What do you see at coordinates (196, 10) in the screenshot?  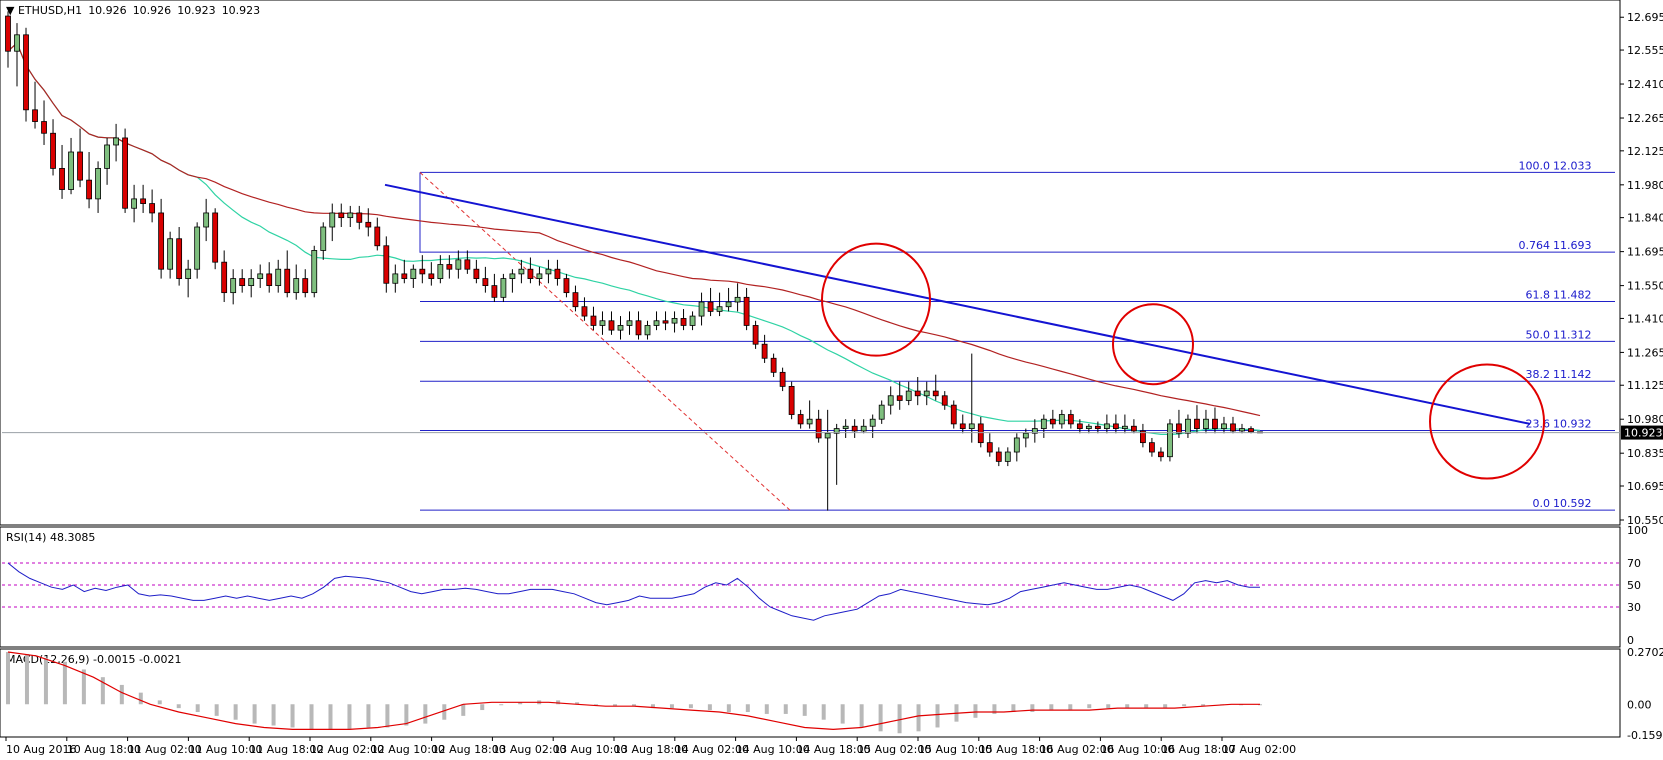 I see `ohlc-low: 10.923` at bounding box center [196, 10].